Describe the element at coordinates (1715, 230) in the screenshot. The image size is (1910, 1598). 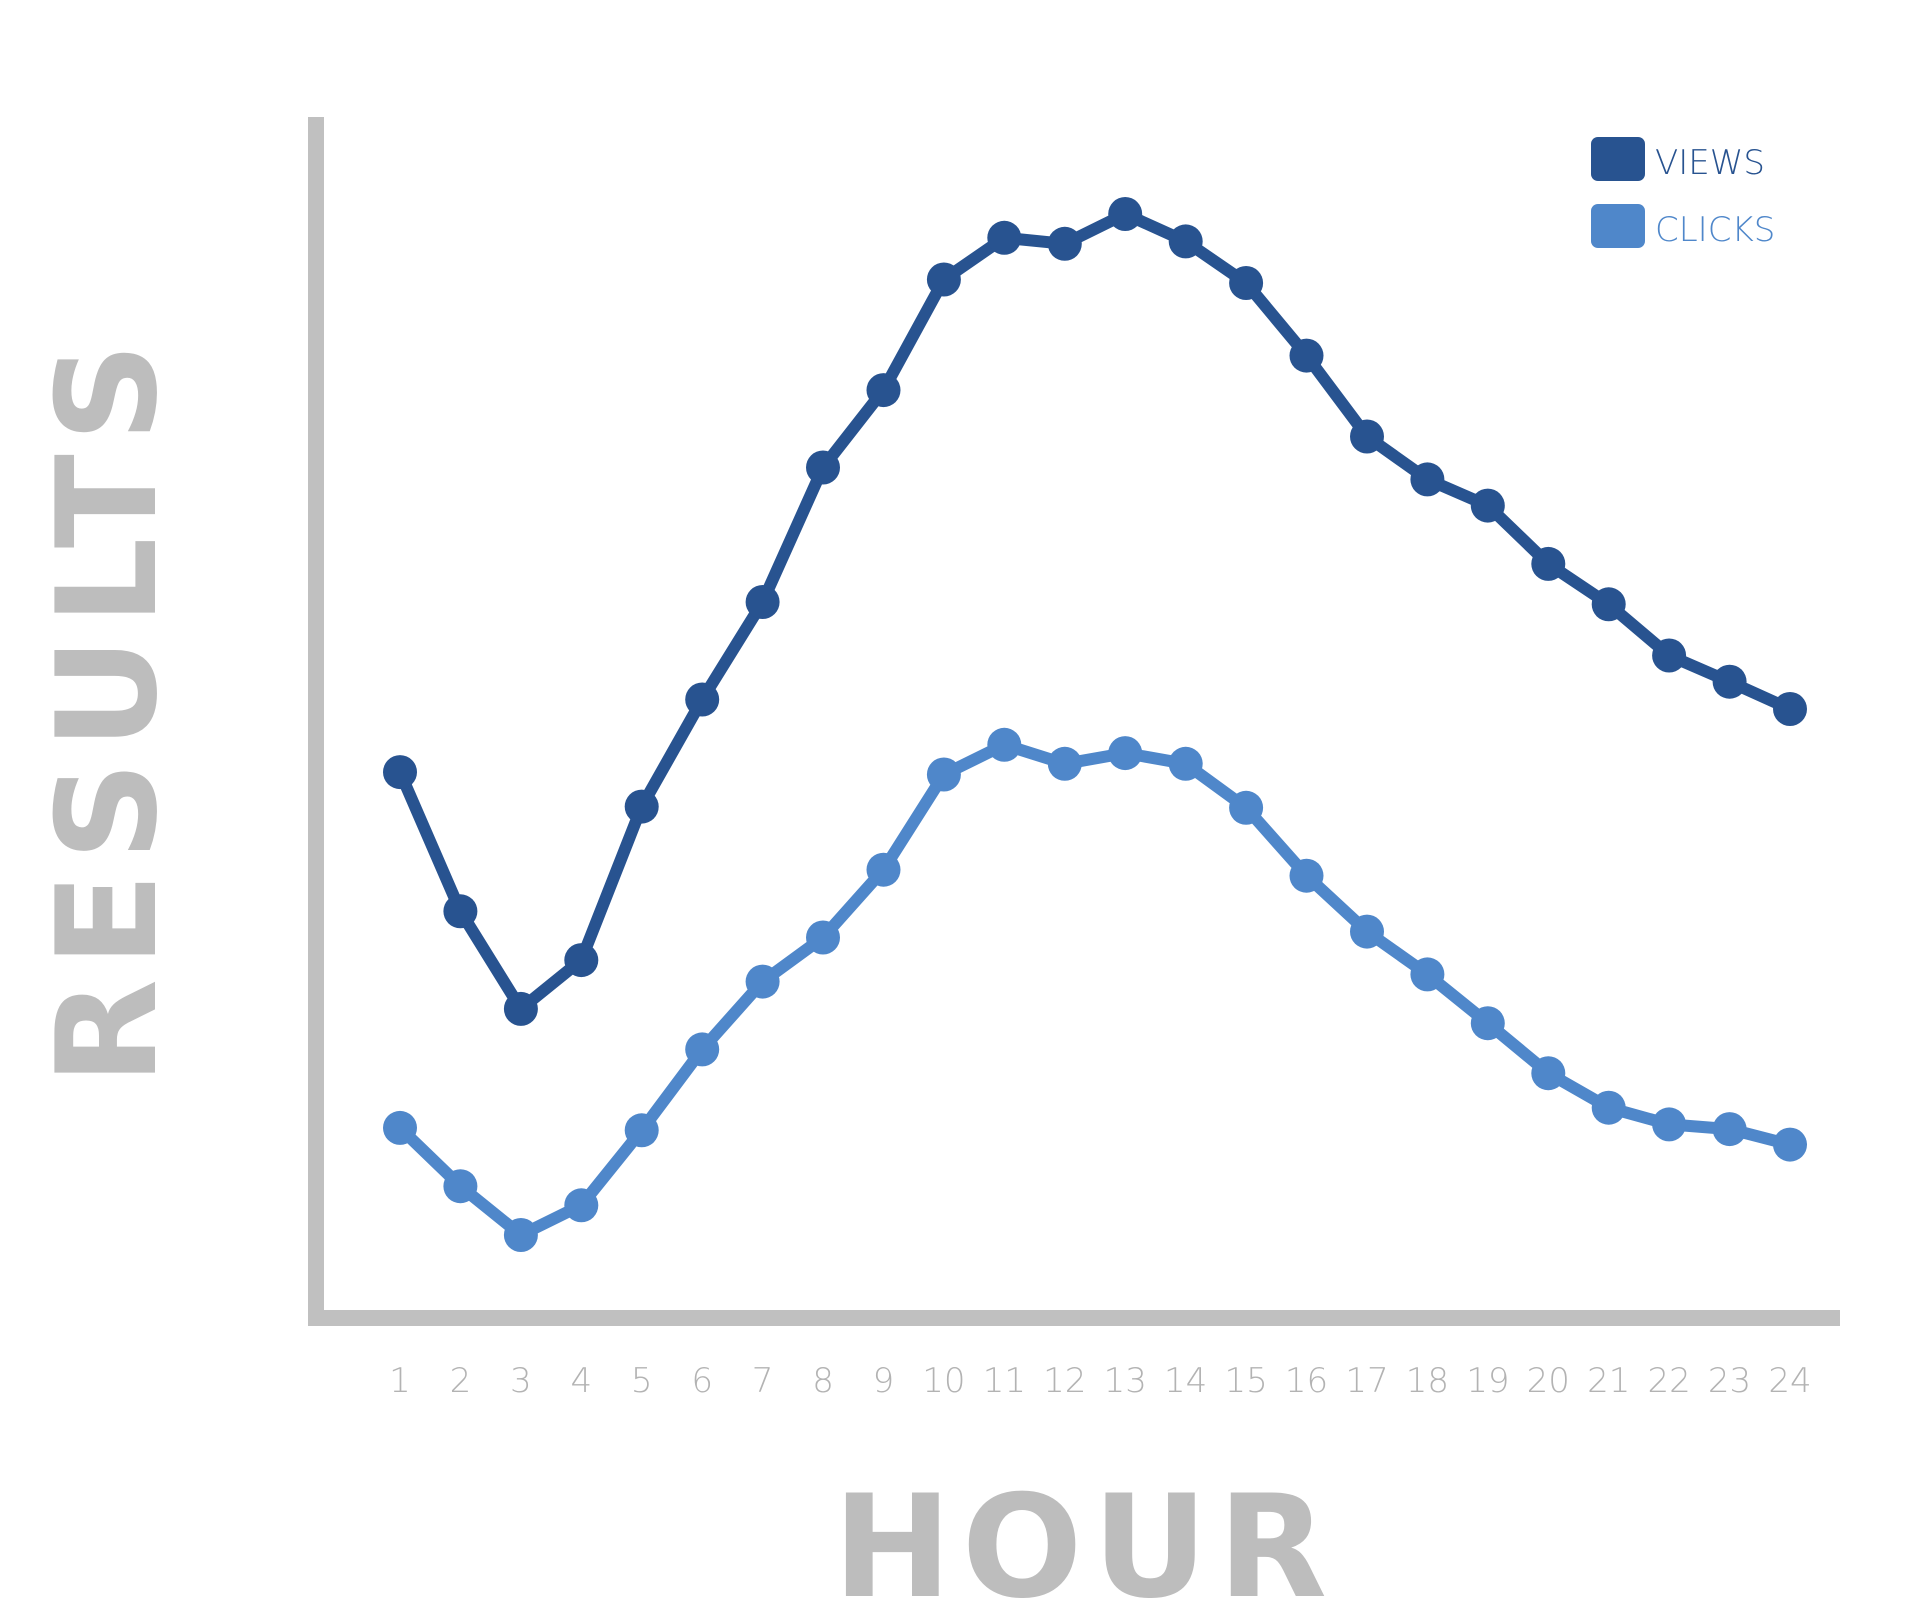
I see `legend-label-clicks: CLICKS` at that location.